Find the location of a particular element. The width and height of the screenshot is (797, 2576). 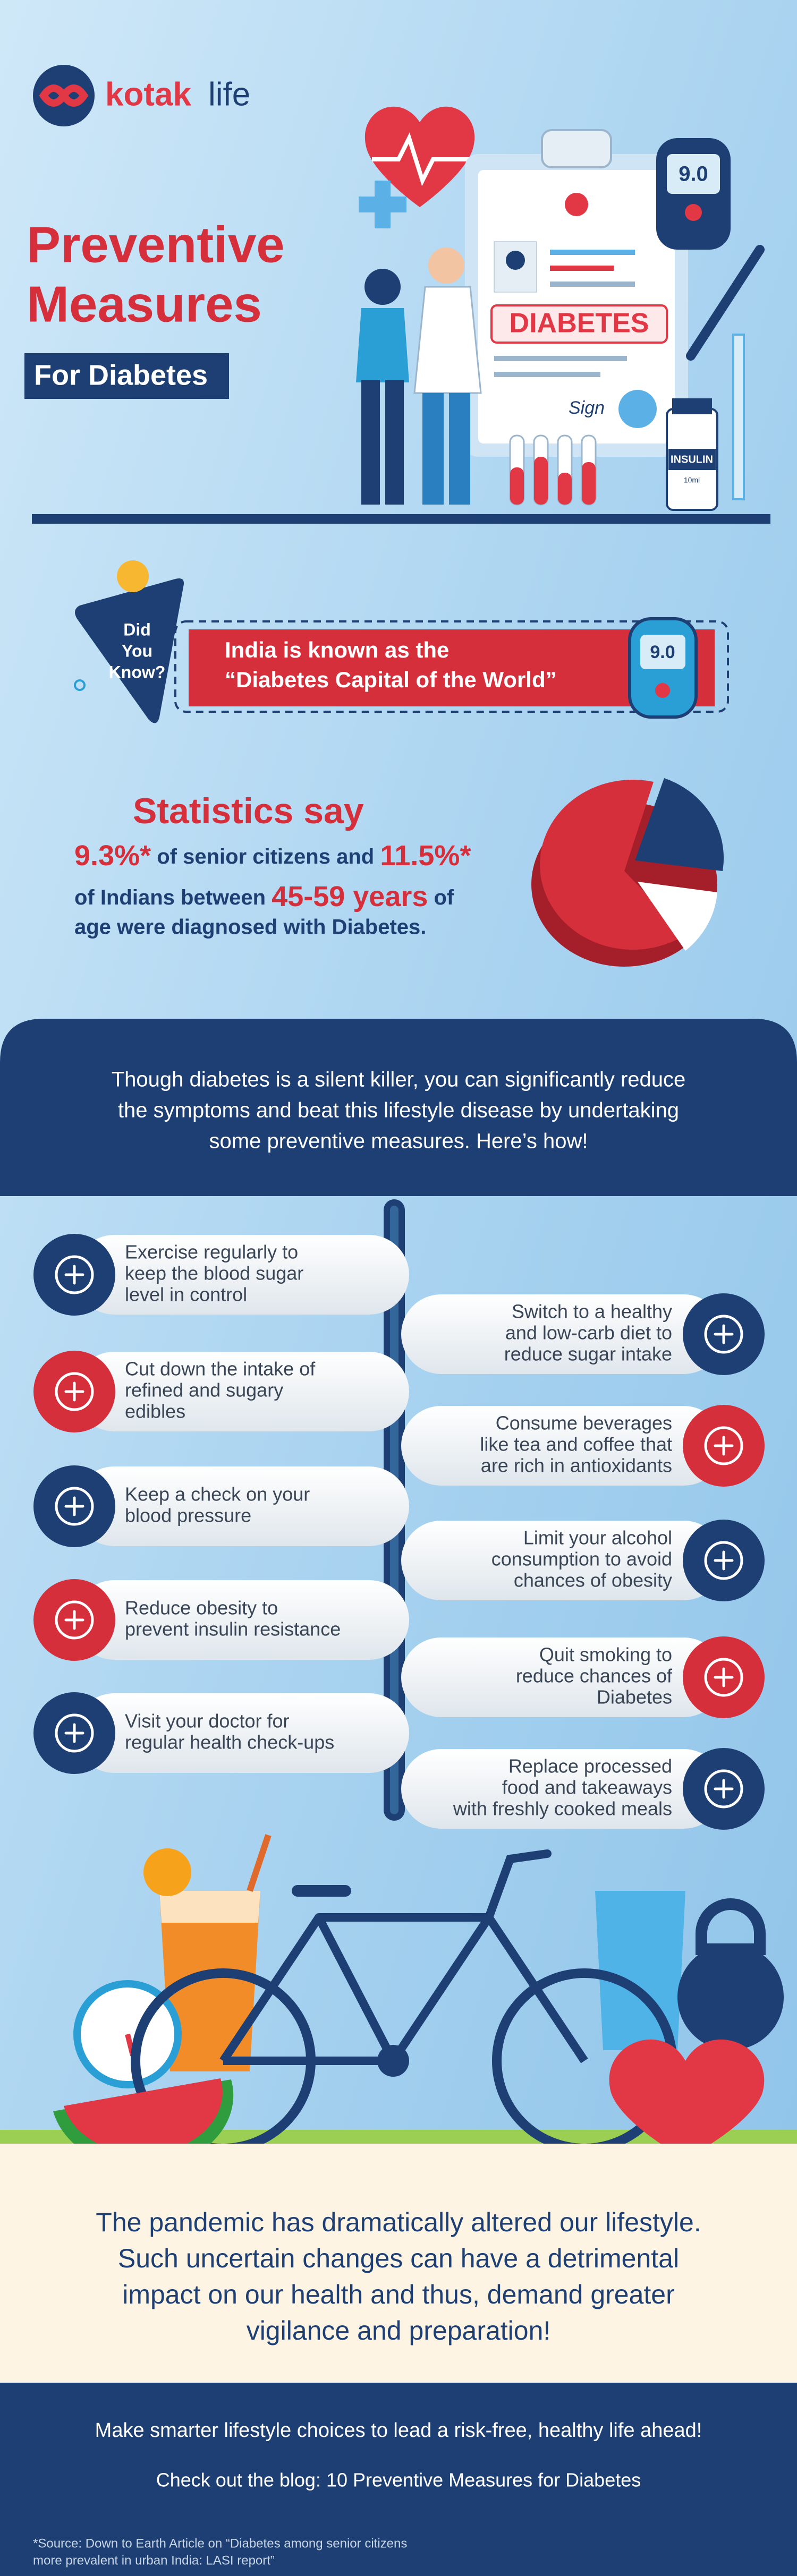

logo-product: life is located at coordinates (229, 95).